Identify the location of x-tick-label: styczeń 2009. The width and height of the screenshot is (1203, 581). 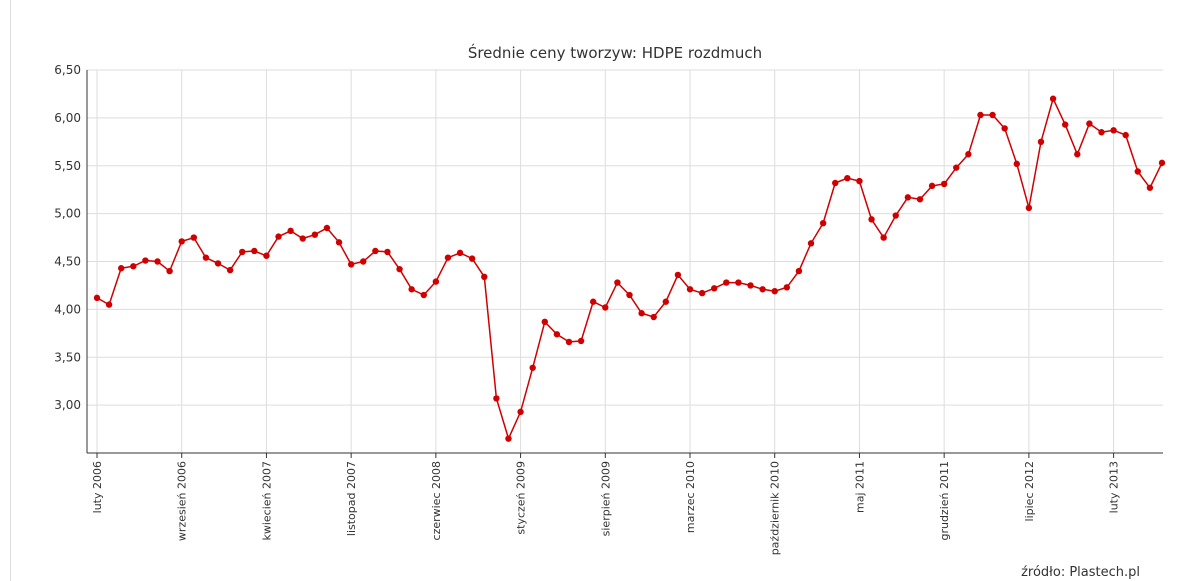
(521, 498).